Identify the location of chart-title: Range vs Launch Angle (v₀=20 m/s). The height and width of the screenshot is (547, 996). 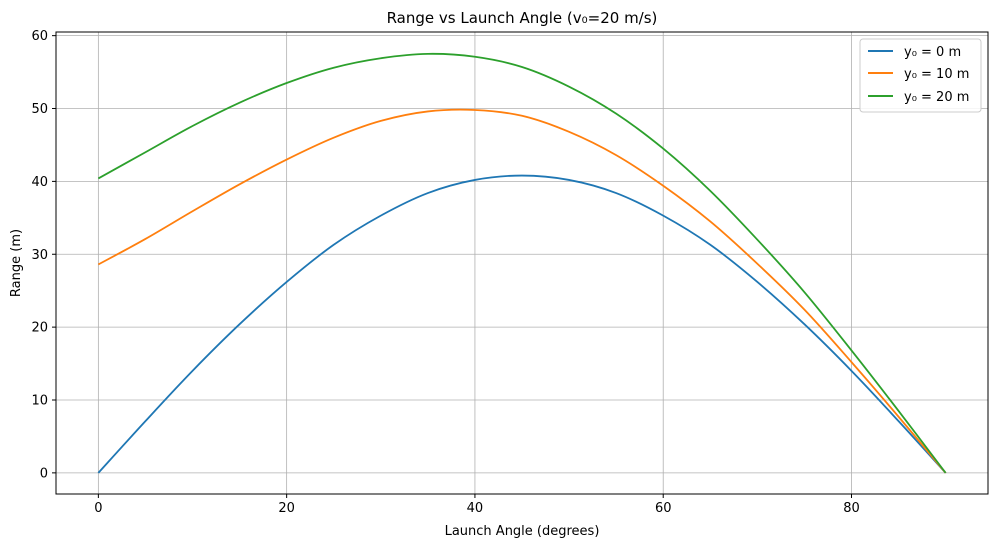
(522, 18).